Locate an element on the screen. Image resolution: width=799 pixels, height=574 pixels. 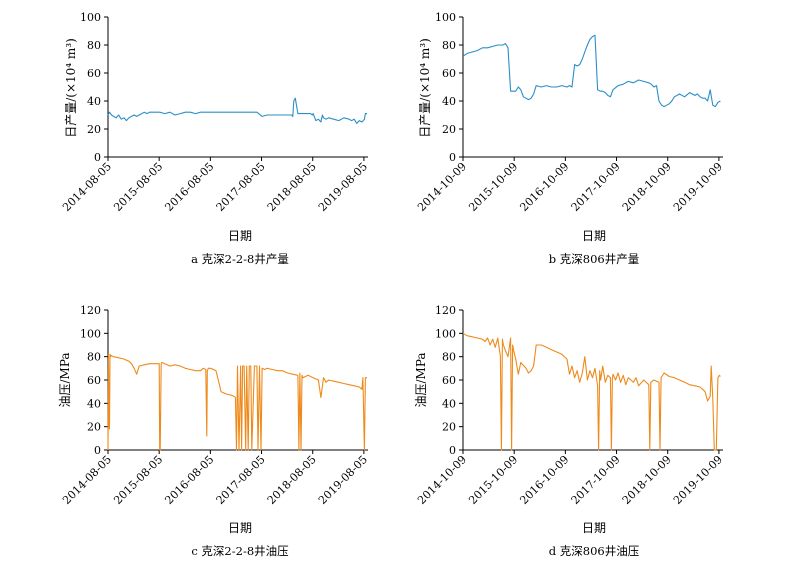
panel-b-xtick-label: 2019-10-09 is located at coordinates (698, 187).